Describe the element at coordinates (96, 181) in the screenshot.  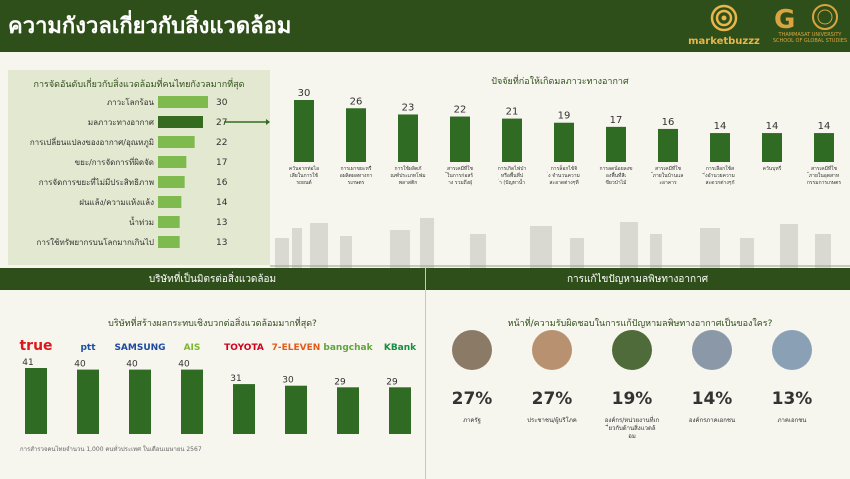
I see `rank-category-label: การจัดการขยะที่ไม่มีประสิทธิภาพ` at that location.